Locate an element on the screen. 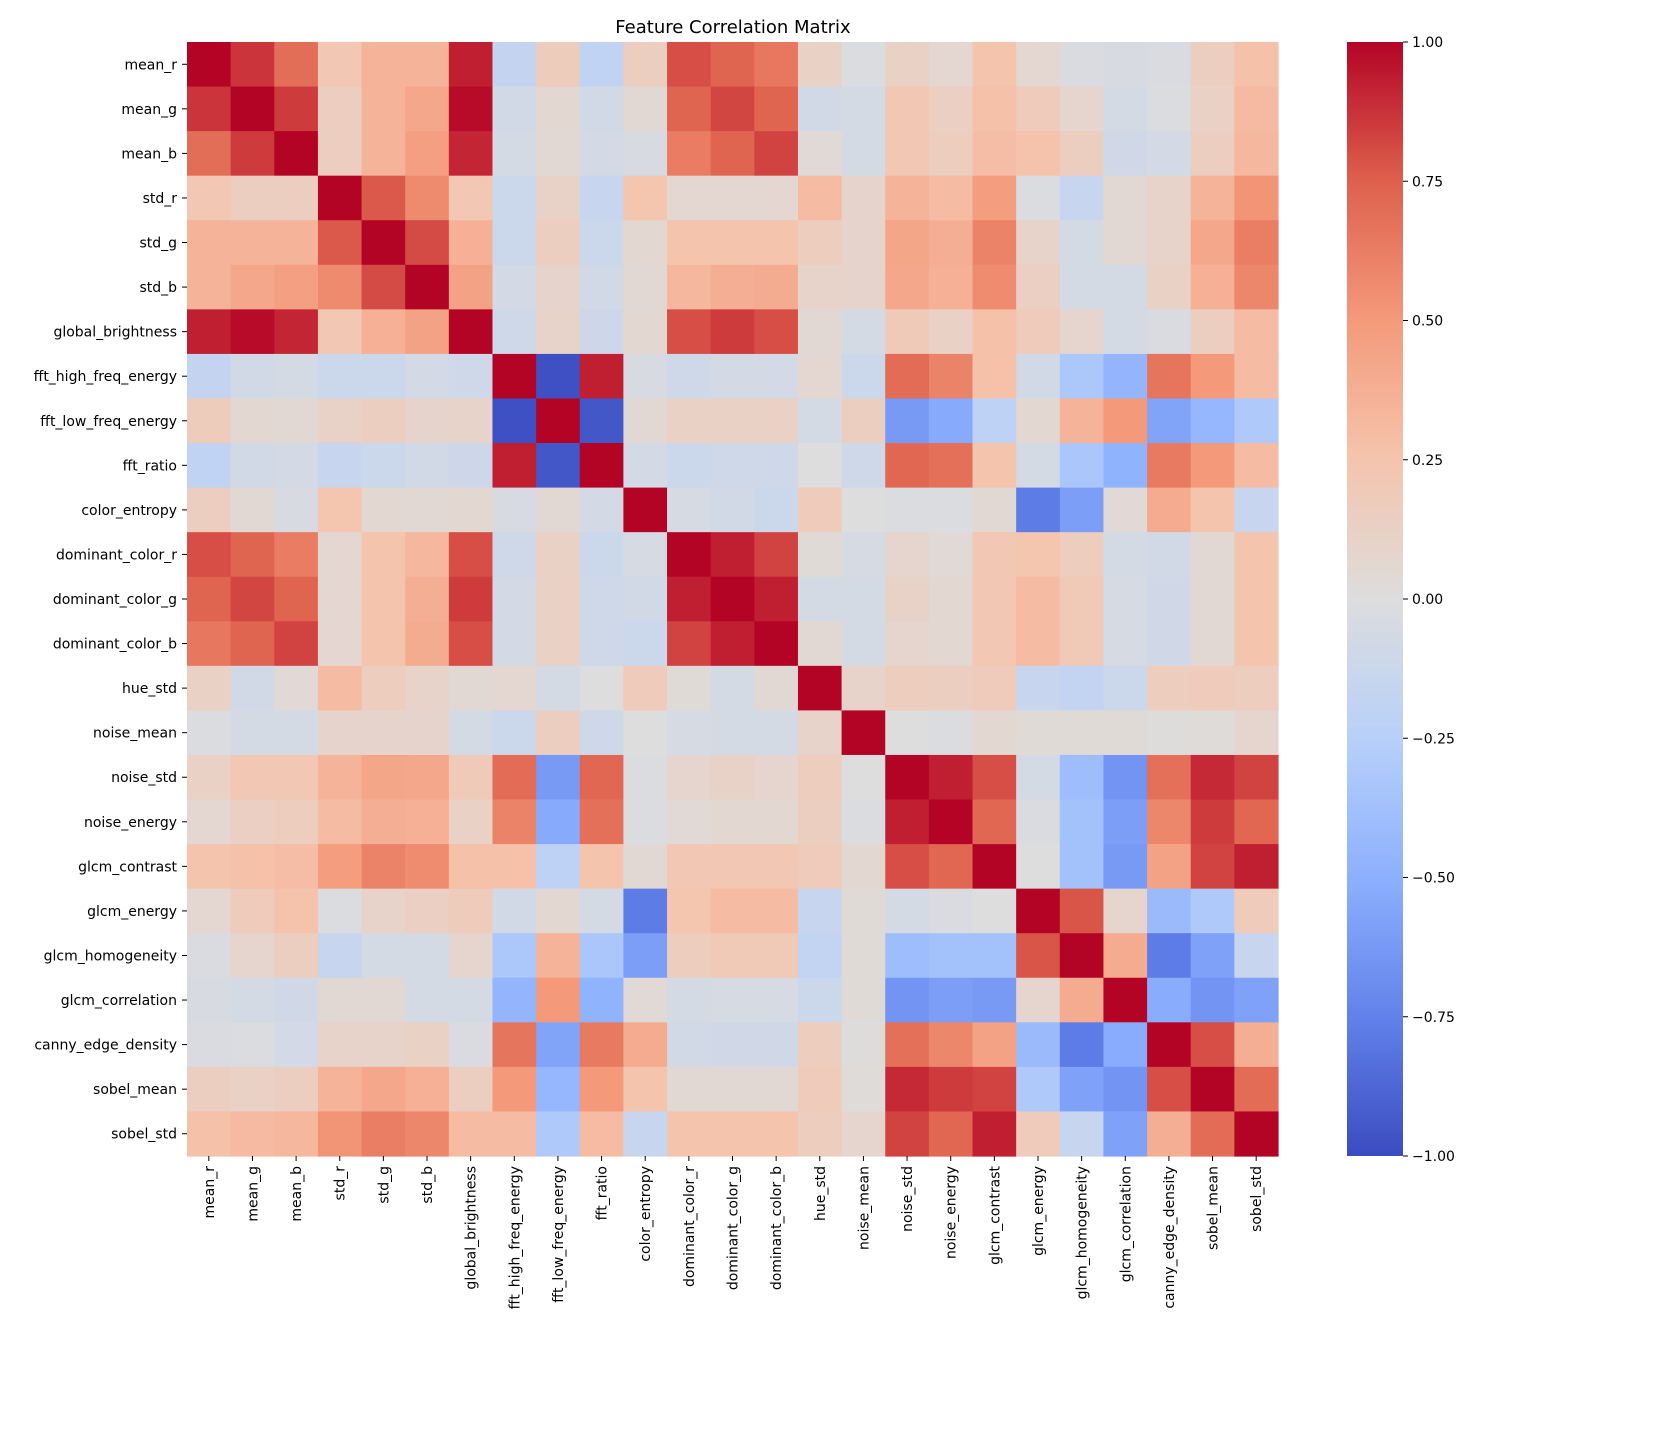 The image size is (1680, 1444). x-tick-label: global_brightness is located at coordinates (472, 1228).